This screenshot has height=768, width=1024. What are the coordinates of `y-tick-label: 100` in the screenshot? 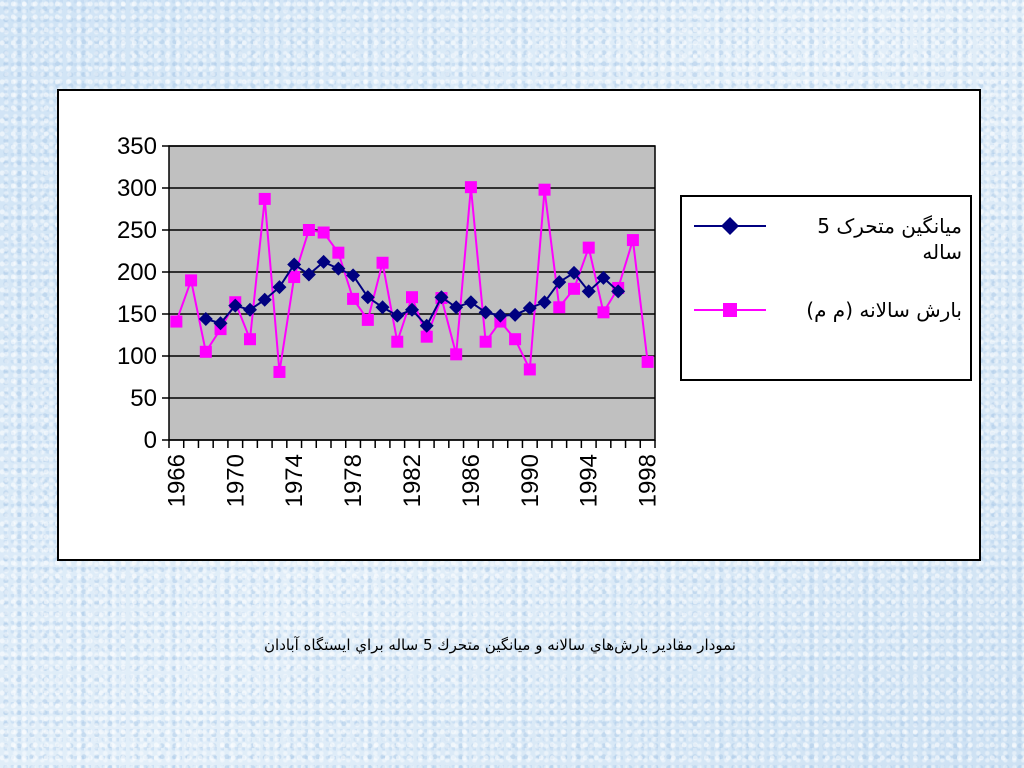 It's located at (137, 356).